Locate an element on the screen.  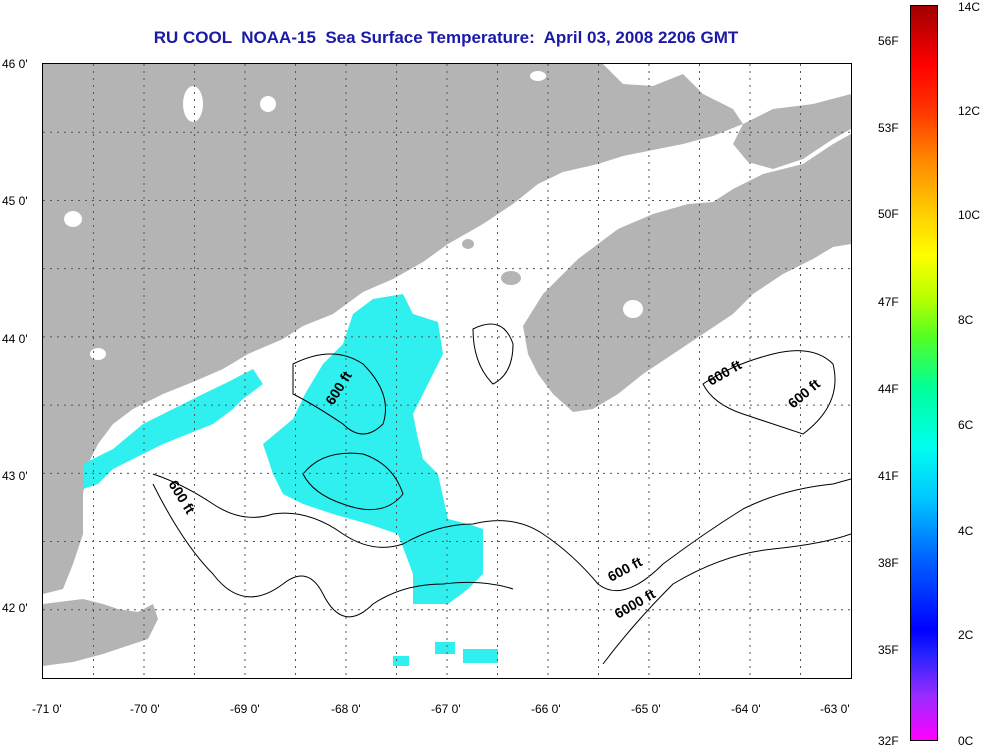
temperature-colorbar is located at coordinates (924, 373).